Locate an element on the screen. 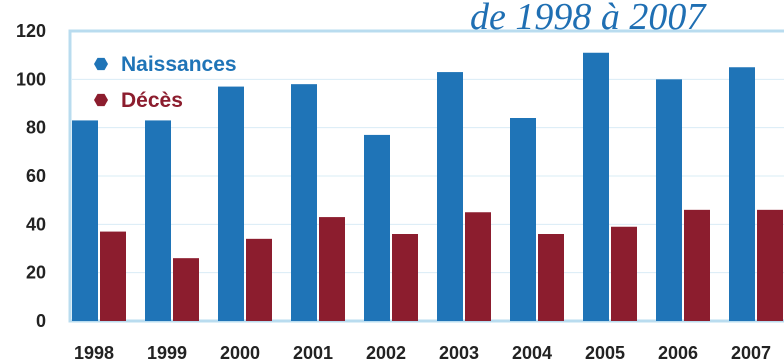  x-tick-label: 2004 is located at coordinates (532, 353).